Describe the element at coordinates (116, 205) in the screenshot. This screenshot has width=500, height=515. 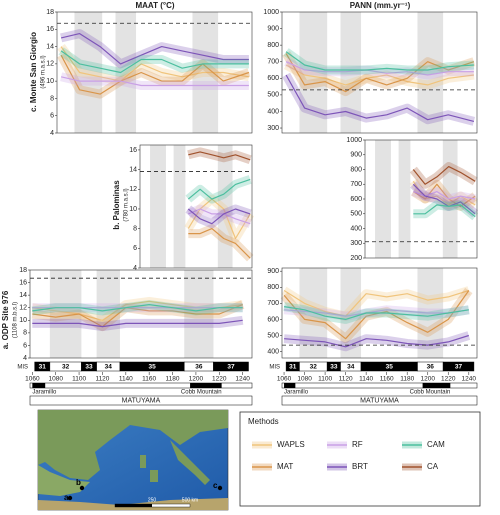
I see `site-name: b. Palominas` at that location.